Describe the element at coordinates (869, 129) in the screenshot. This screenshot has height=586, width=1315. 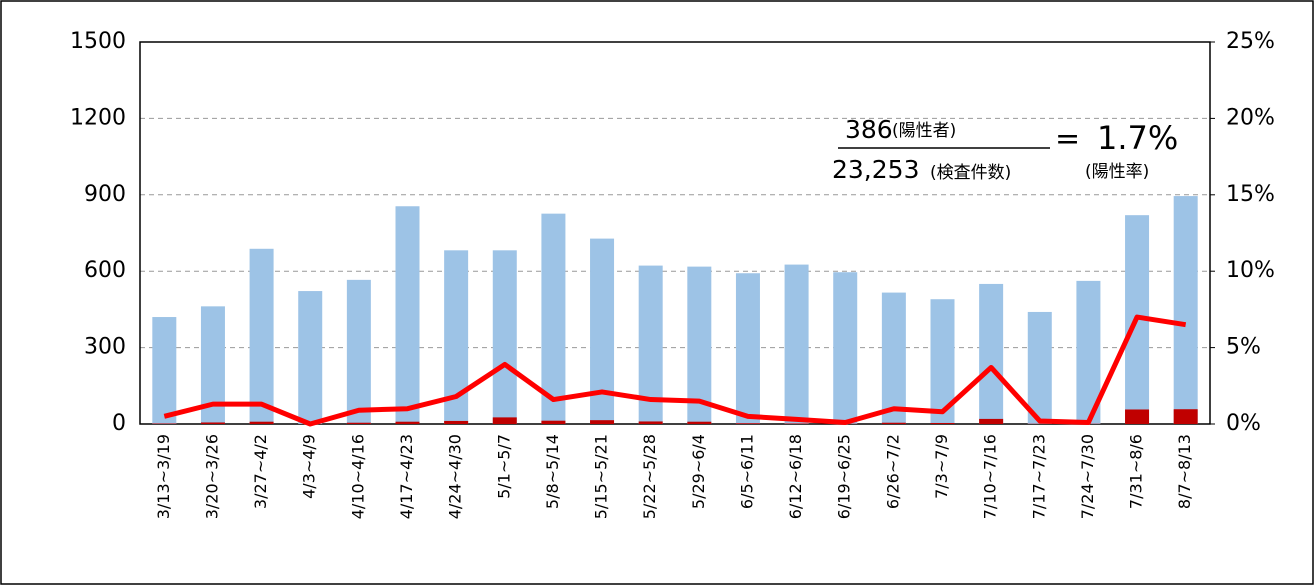
I see `annotation-positives: 386` at that location.